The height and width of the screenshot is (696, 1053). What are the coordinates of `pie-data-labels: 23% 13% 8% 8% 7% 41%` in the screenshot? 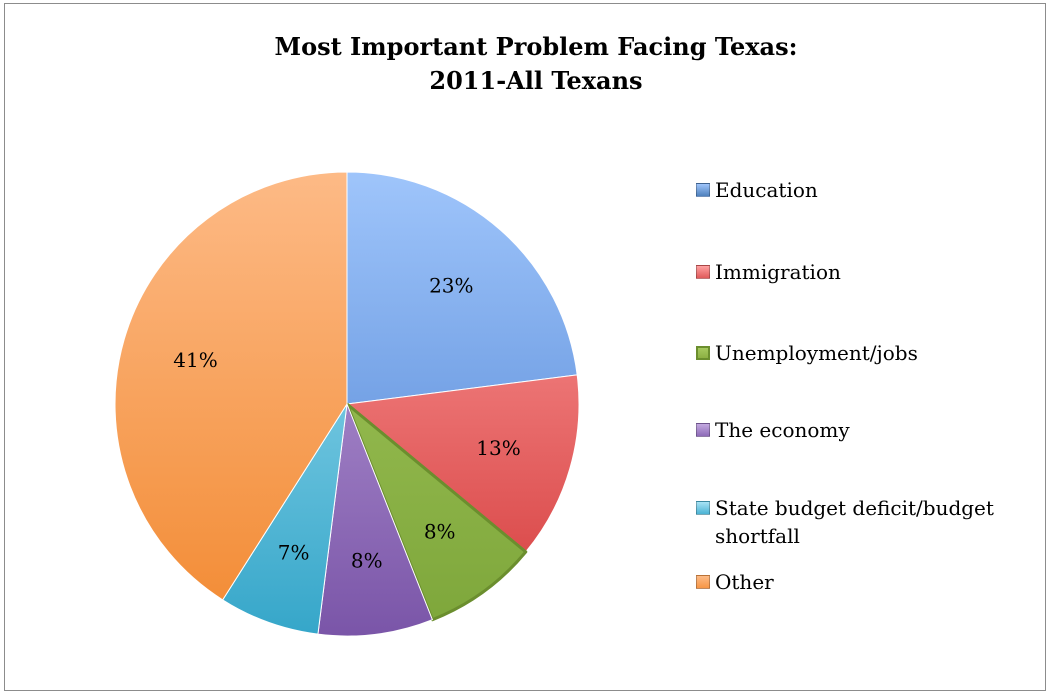 It's located at (346, 423).